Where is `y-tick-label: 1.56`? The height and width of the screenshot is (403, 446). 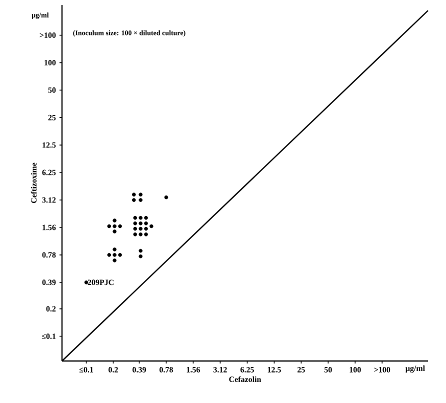 y-tick-label: 1.56 is located at coordinates (49, 227).